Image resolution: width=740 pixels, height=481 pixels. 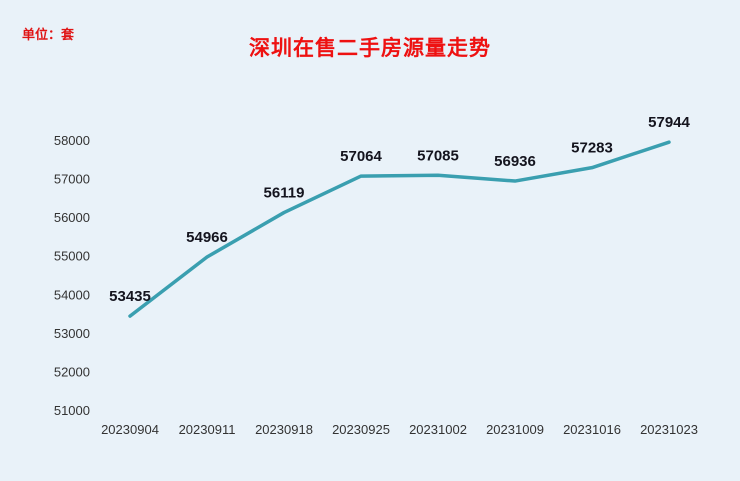 What do you see at coordinates (72, 256) in the screenshot?
I see `y-axis-tick-label: 55000` at bounding box center [72, 256].